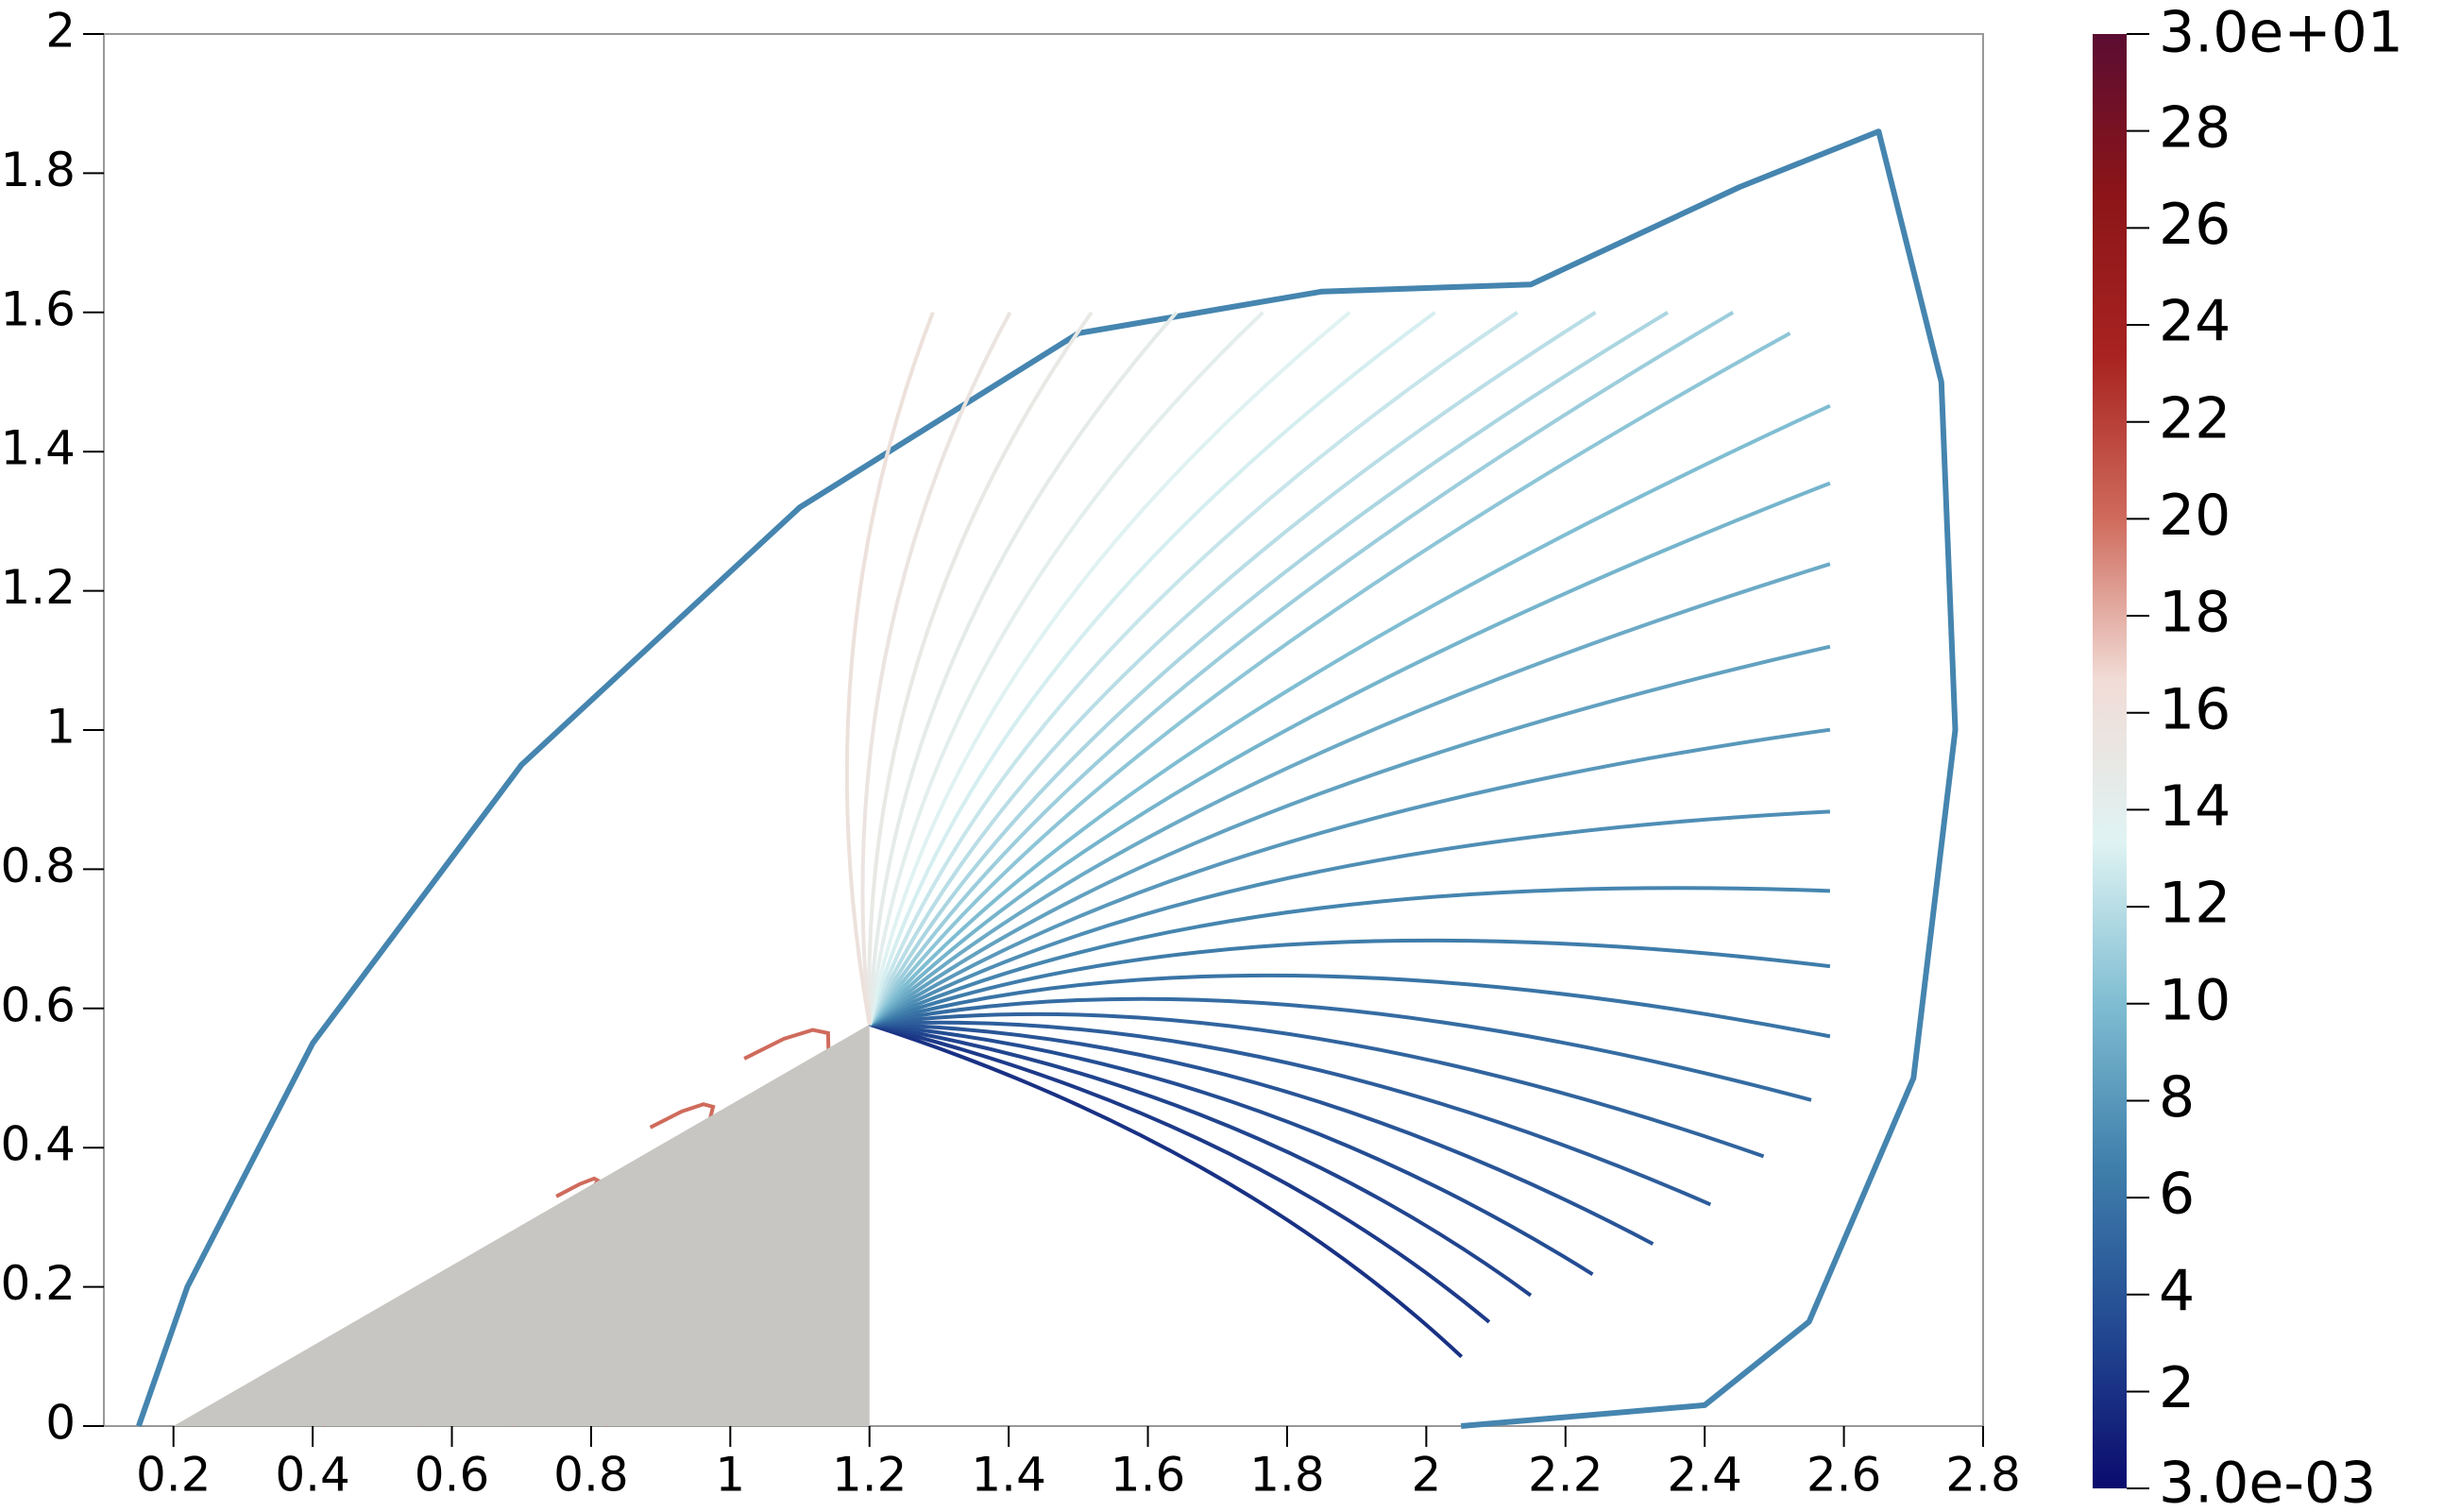 This screenshot has width=2443, height=1512. Describe the element at coordinates (2195, 225) in the screenshot. I see `colorbar-label: 26` at that location.